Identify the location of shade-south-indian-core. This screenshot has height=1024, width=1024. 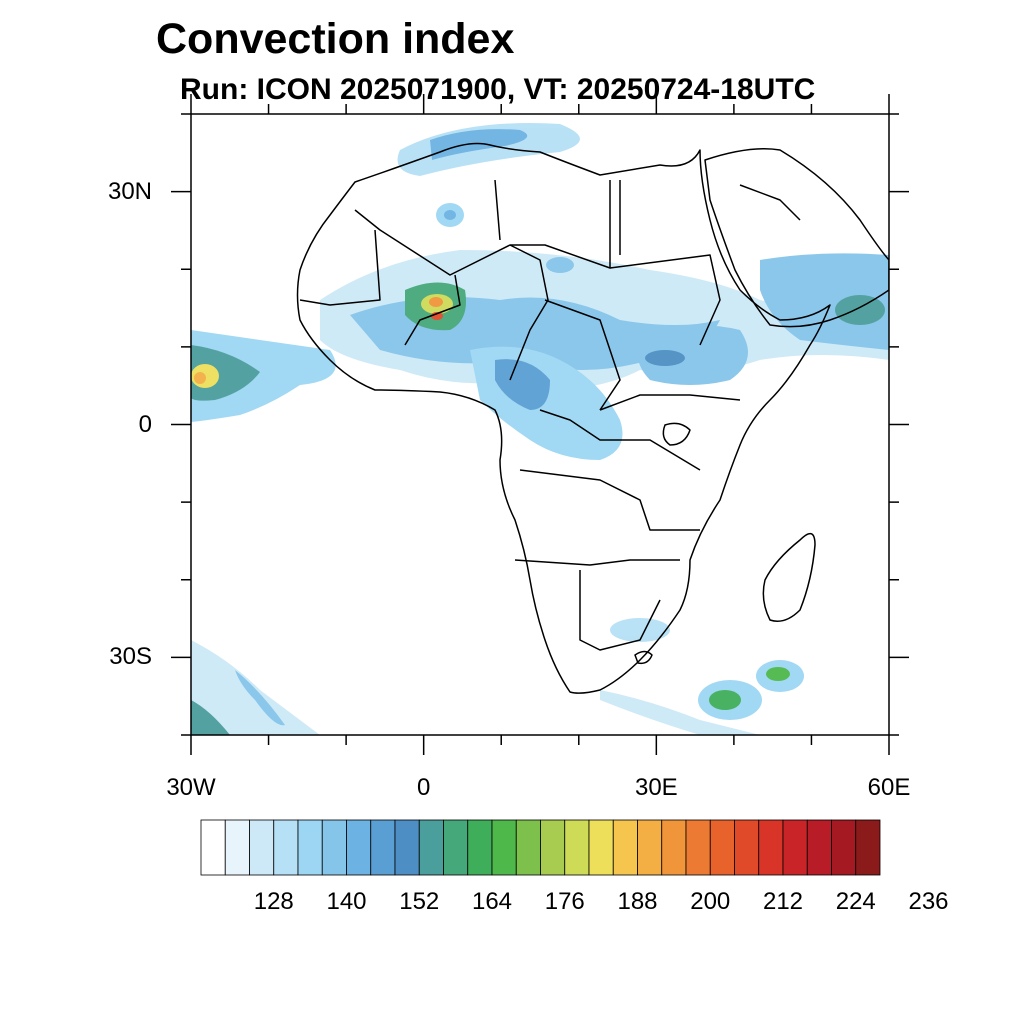
(725, 700).